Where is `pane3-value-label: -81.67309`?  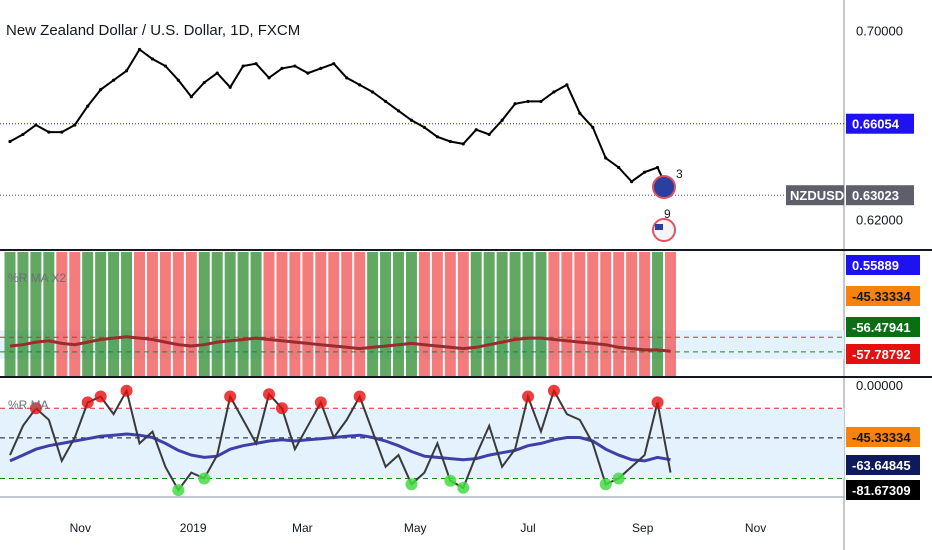
pane3-value-label: -81.67309 is located at coordinates (881, 490).